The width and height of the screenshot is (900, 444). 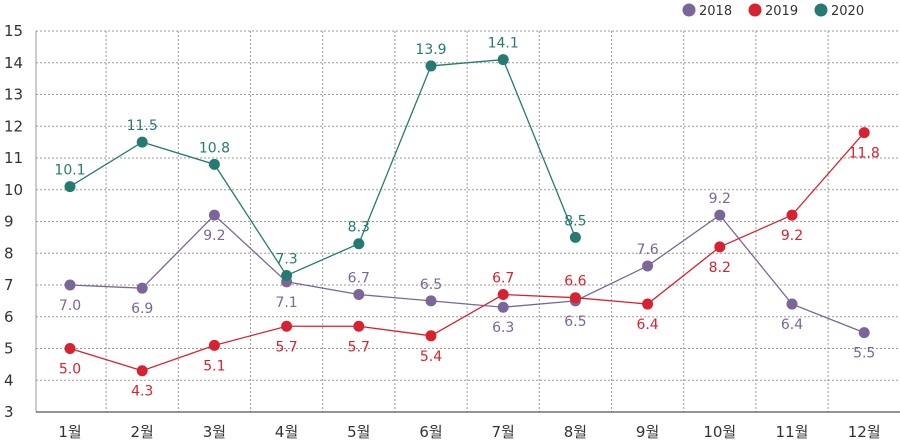 I want to click on data-label: 5.0, so click(x=70, y=370).